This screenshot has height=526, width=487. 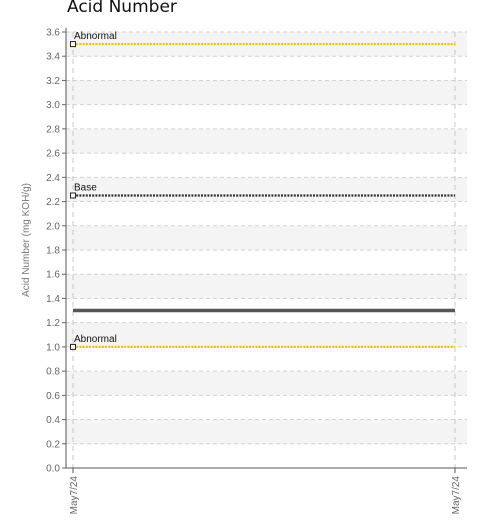 What do you see at coordinates (53, 275) in the screenshot?
I see `y-tick-label: 1.6` at bounding box center [53, 275].